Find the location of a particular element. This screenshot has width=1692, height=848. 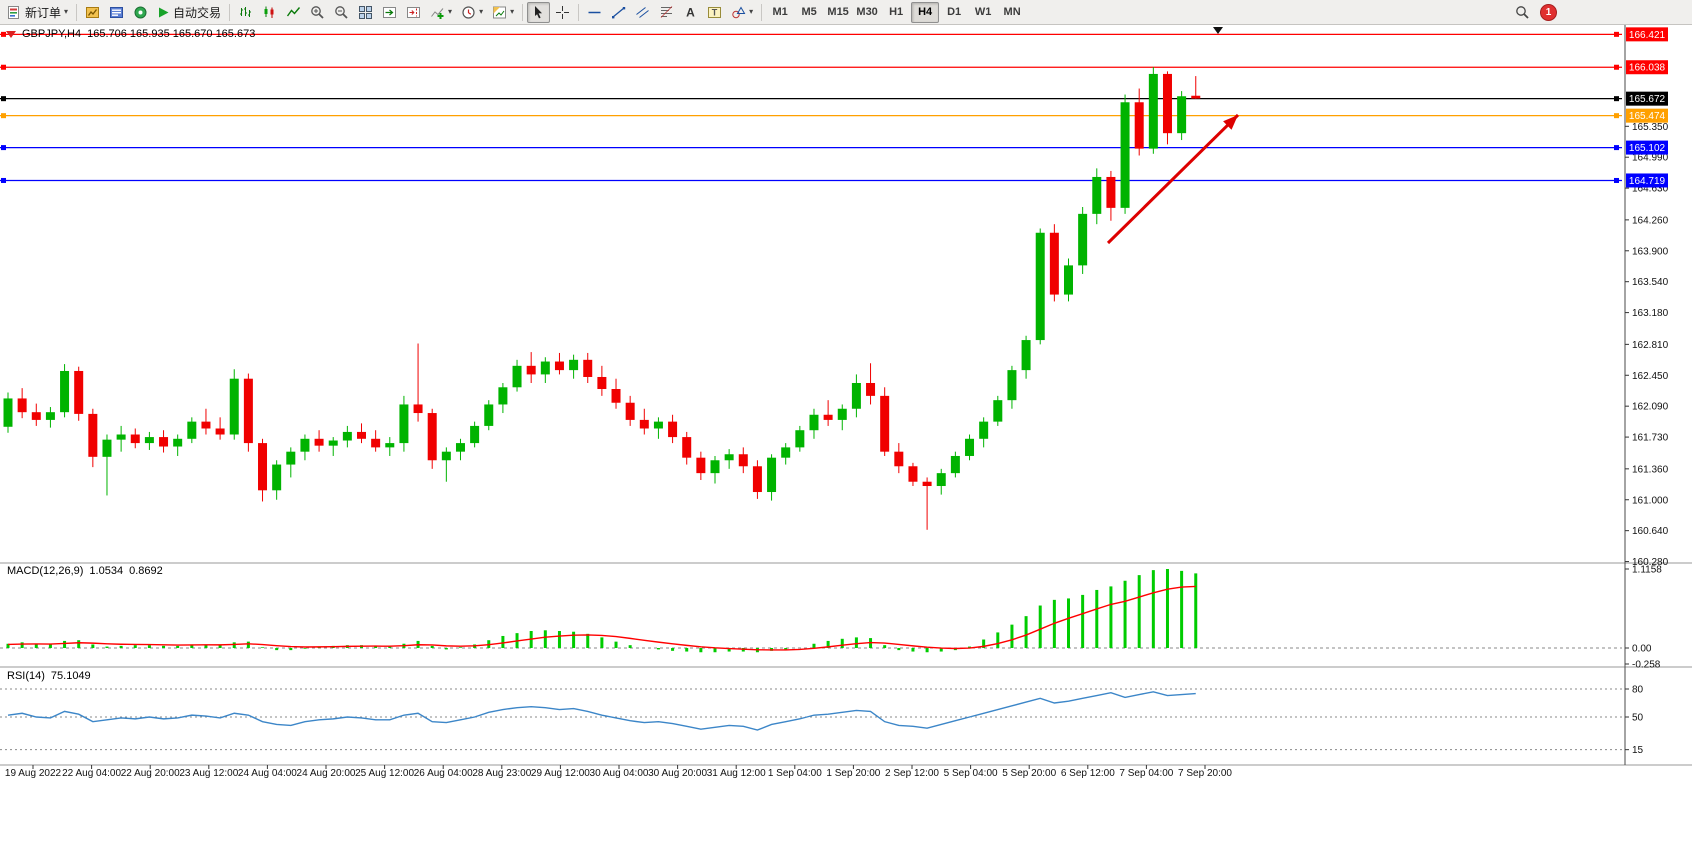

time-axis-label: 28 Aug 23:00 is located at coordinates (501, 773).